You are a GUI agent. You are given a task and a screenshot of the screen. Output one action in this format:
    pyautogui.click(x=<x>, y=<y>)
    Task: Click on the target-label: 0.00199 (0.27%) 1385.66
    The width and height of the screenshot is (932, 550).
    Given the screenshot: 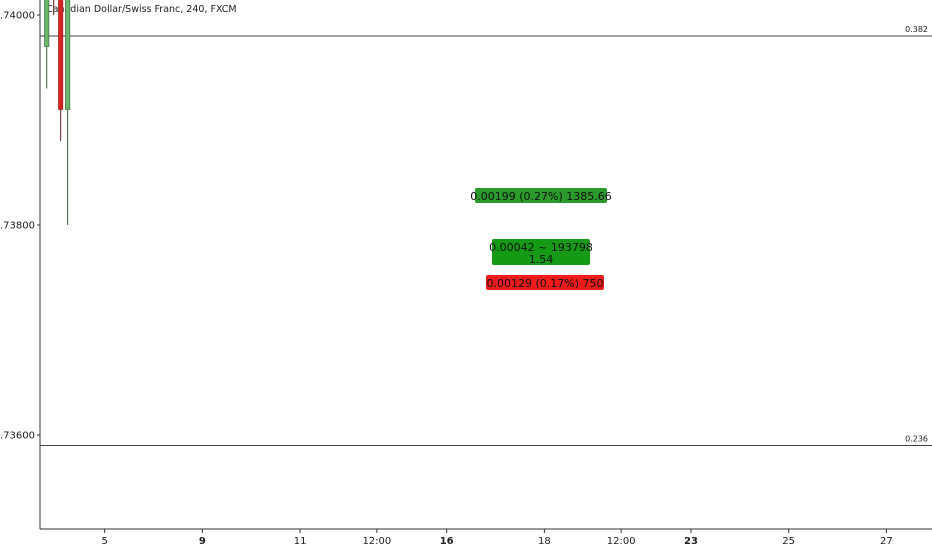 What is the action you would take?
    pyautogui.click(x=541, y=195)
    